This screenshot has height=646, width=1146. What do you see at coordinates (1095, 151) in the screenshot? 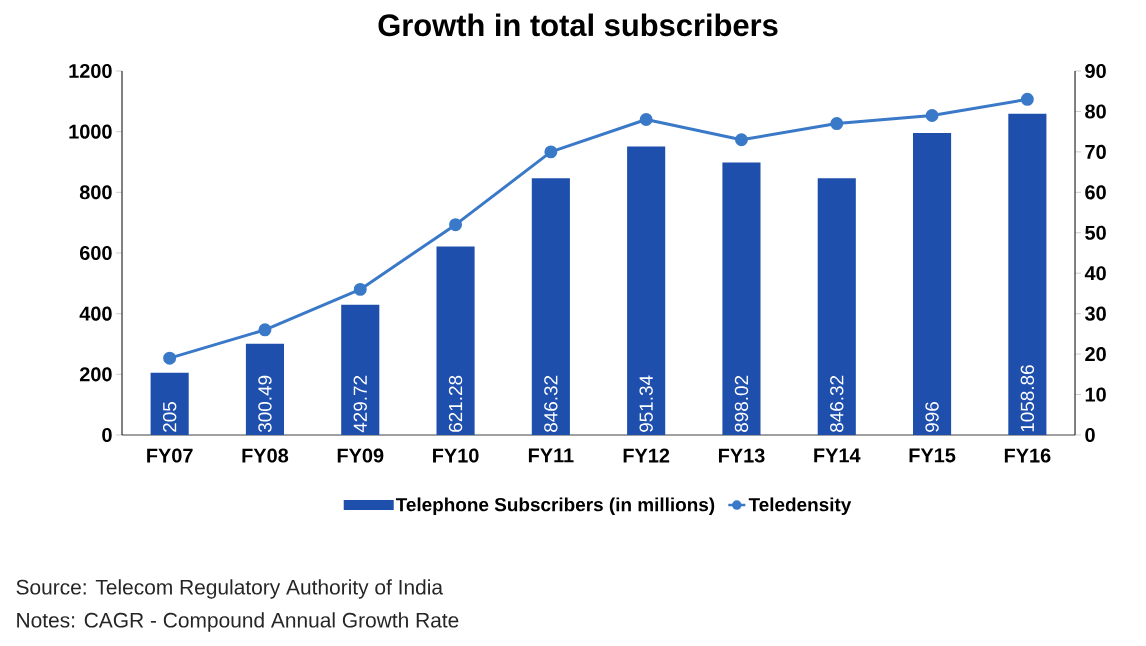
I see `y2-tick-label: 70` at bounding box center [1095, 151].